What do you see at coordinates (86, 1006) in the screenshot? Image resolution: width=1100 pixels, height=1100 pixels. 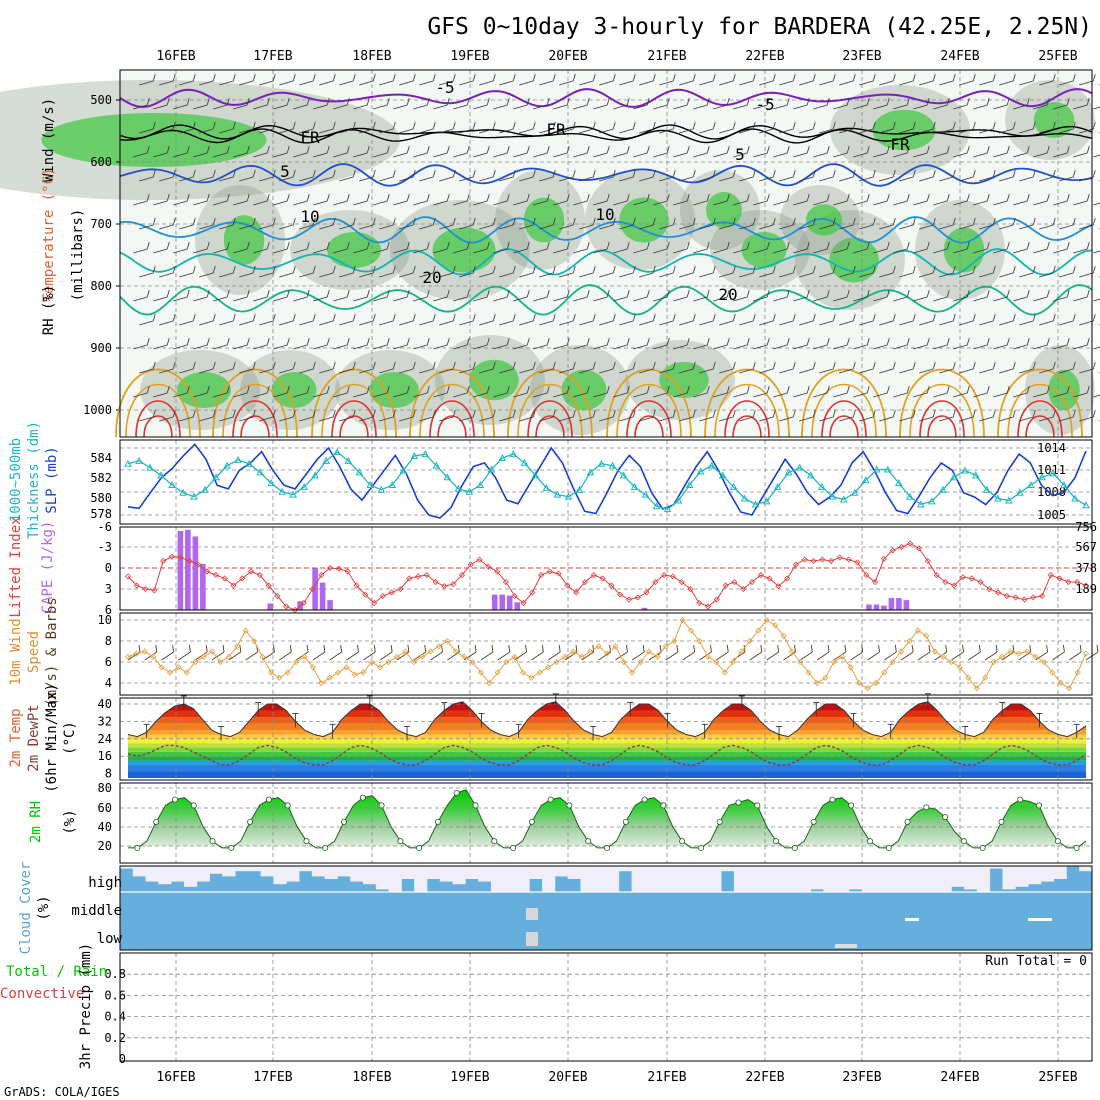 I see `precip-label-3: 3hr Precip (mm)` at bounding box center [86, 1006].